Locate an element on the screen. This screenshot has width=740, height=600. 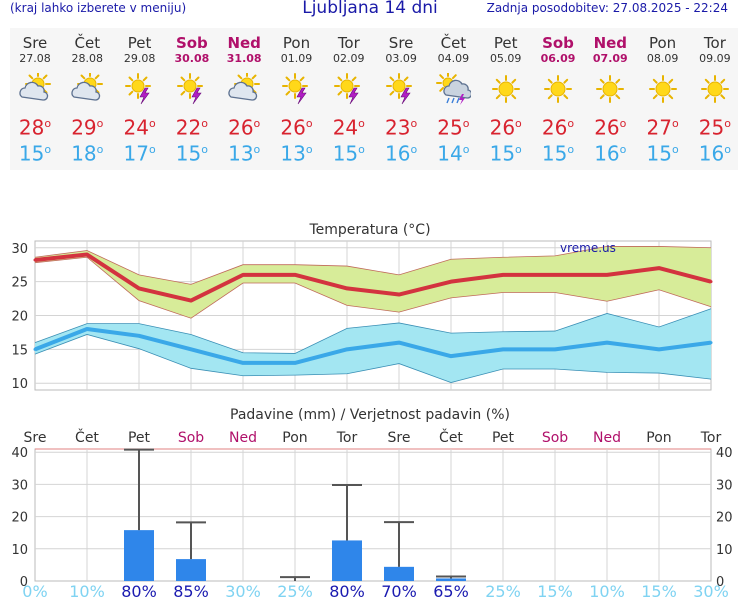
precipitation-probability: 25% is located at coordinates (295, 591).